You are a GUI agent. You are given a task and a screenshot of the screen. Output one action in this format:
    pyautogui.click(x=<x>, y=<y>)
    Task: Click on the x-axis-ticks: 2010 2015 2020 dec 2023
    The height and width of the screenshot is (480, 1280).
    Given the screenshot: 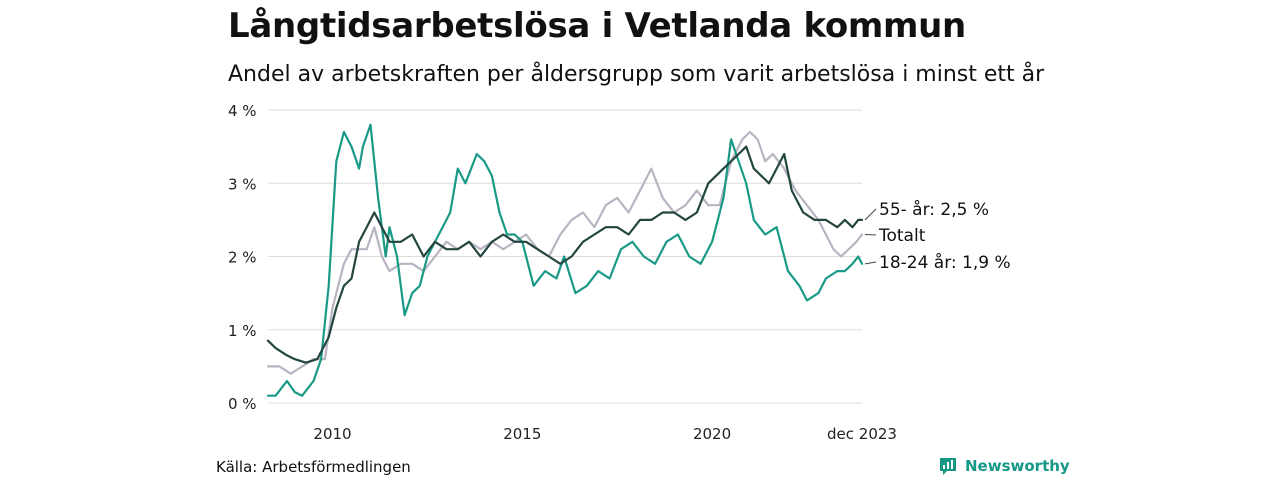 What is the action you would take?
    pyautogui.click(x=605, y=434)
    